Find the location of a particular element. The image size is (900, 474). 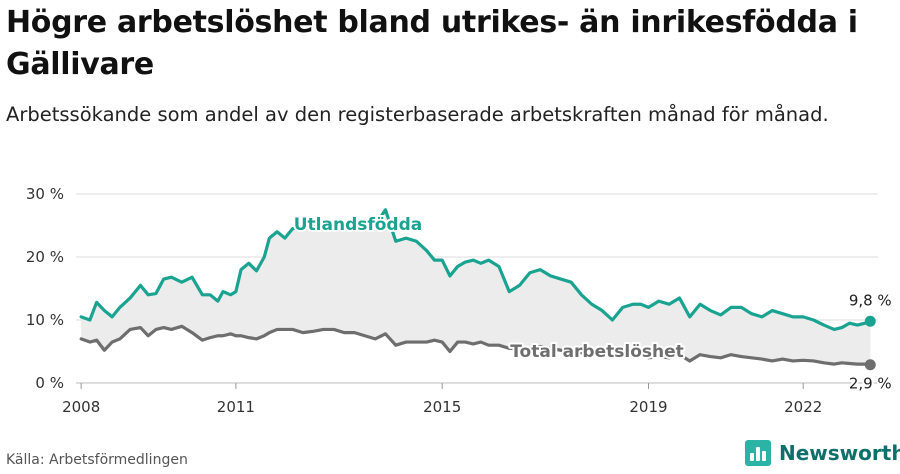

brand-name: Newsworthy is located at coordinates (839, 453).